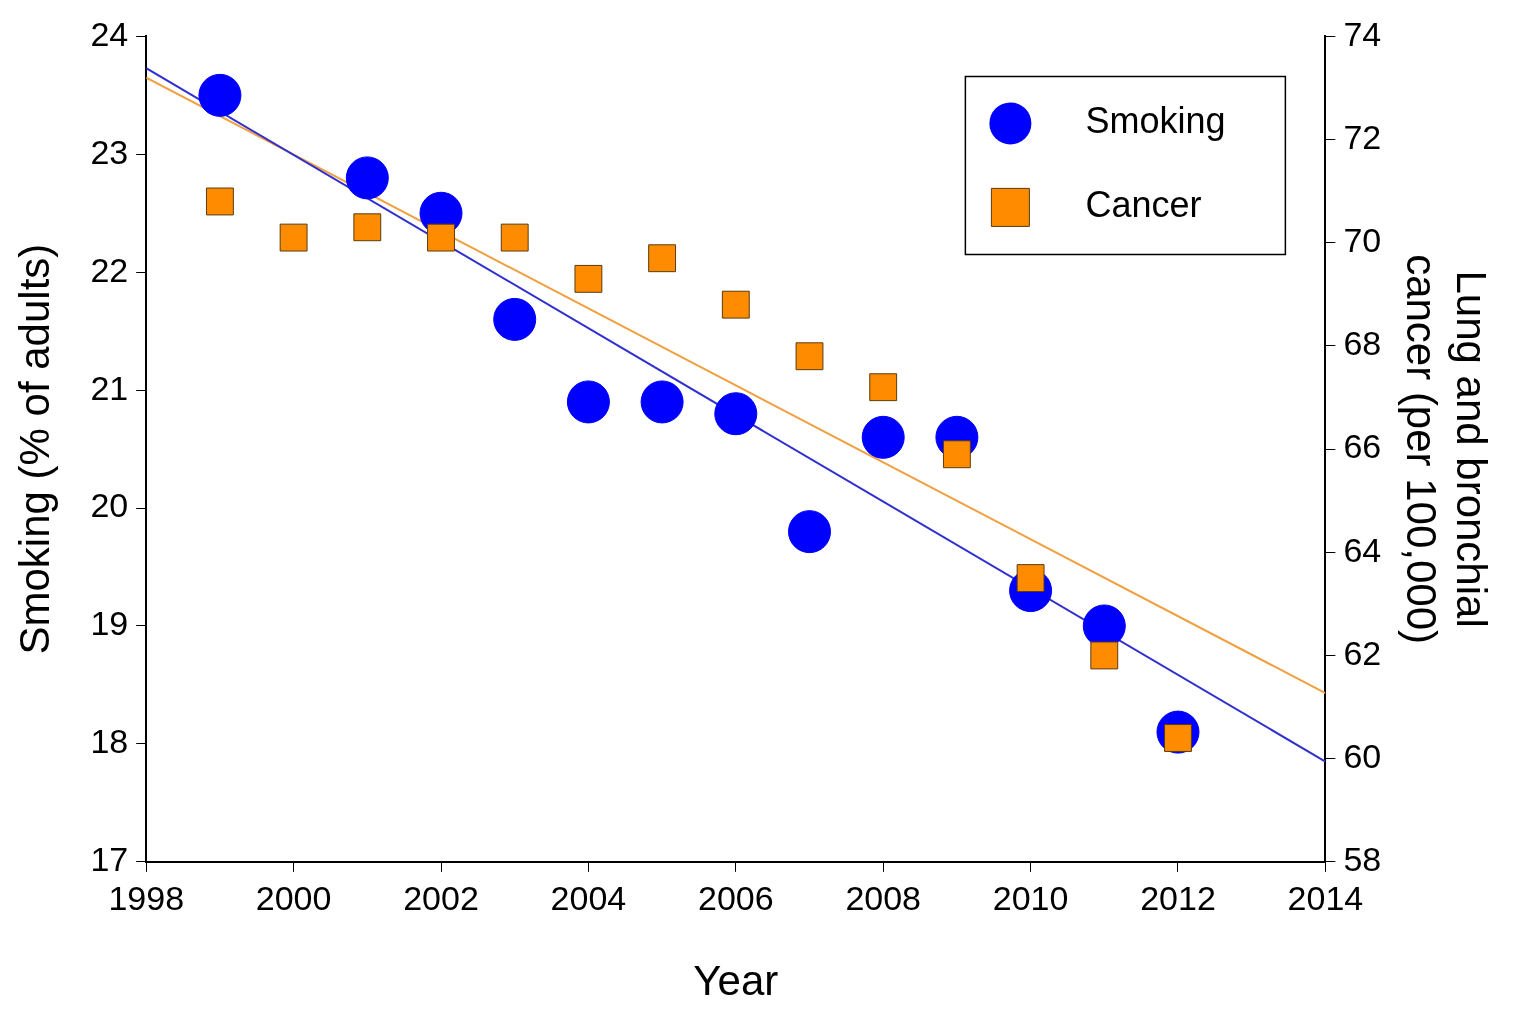 Image resolution: width=1532 pixels, height=1027 pixels. Describe the element at coordinates (1143, 205) in the screenshot. I see `legend-label: Cancer` at that location.